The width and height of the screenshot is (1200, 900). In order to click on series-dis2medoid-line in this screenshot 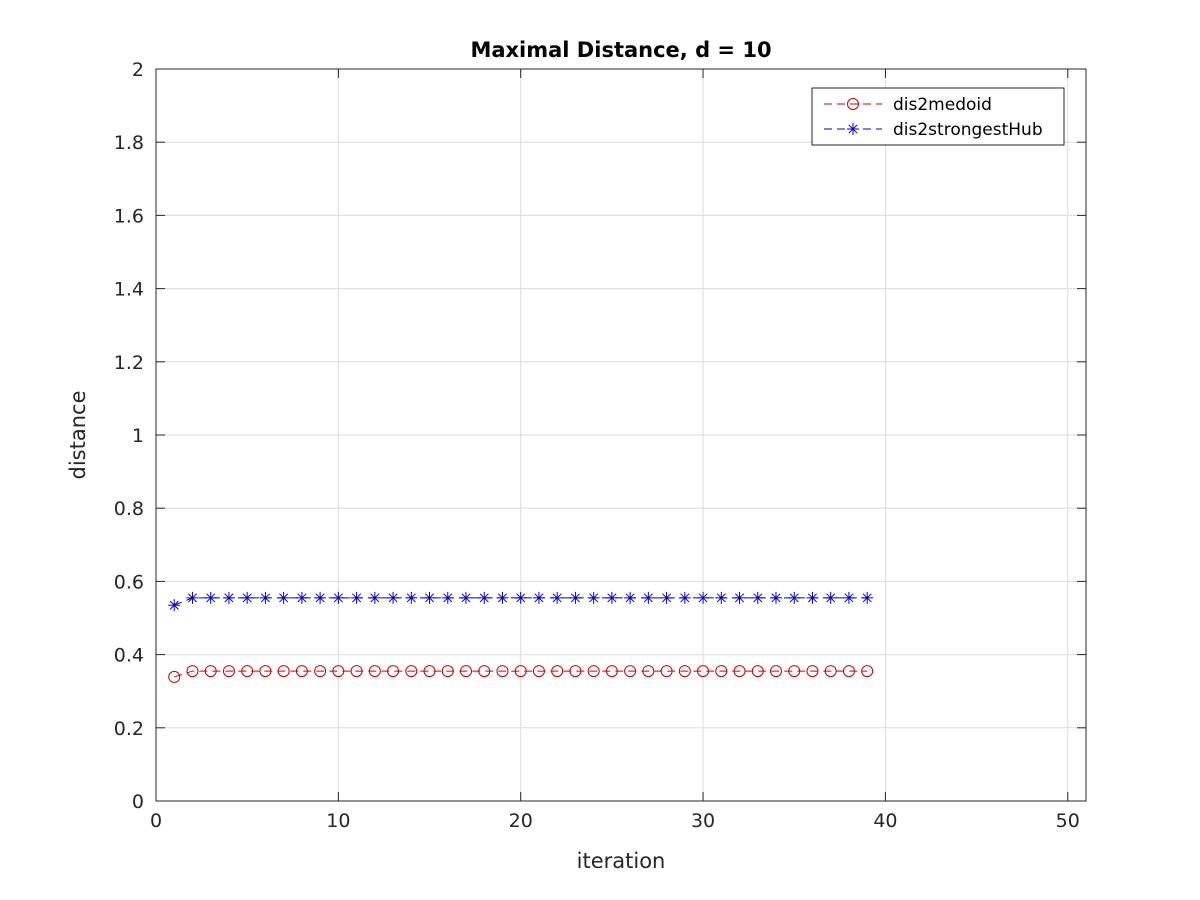, I will do `click(521, 674)`.